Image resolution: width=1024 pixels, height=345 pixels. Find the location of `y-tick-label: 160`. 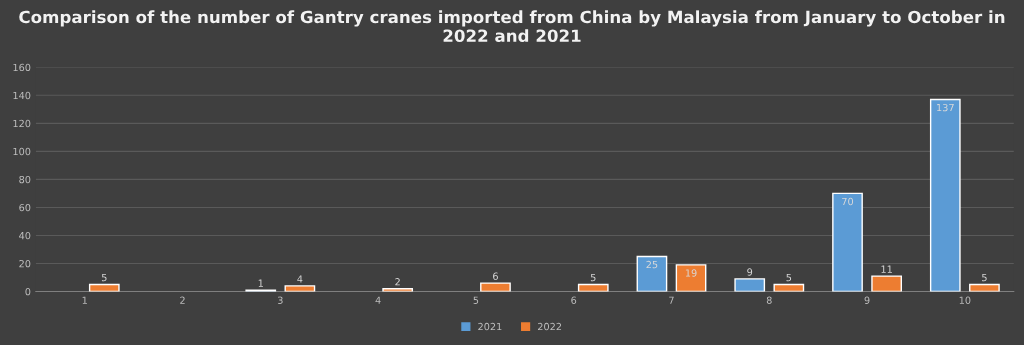

y-tick-label: 160 is located at coordinates (22, 67).